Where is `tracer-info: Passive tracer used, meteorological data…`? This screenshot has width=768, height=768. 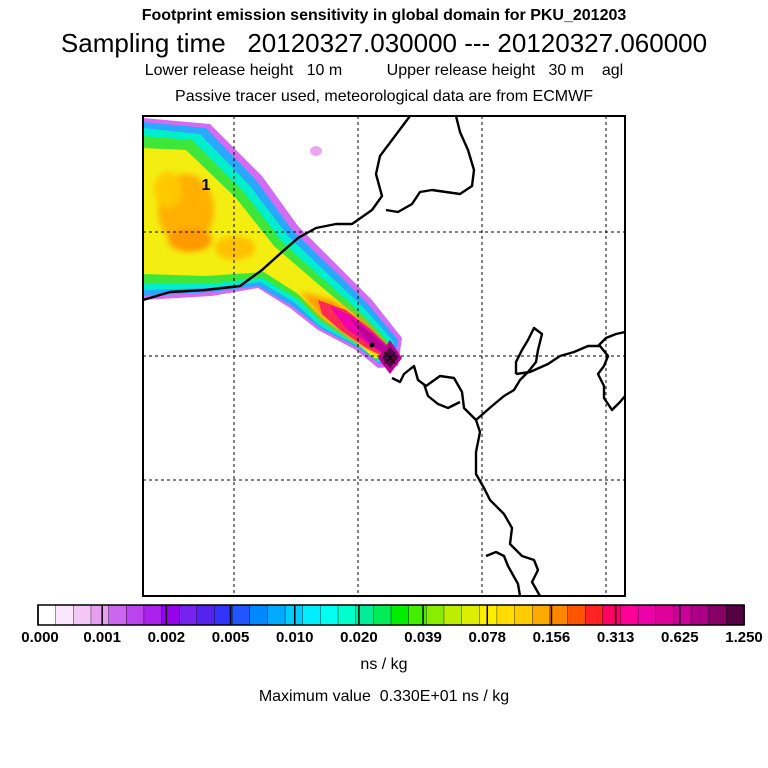 tracer-info: Passive tracer used, meteorological data… is located at coordinates (384, 96).